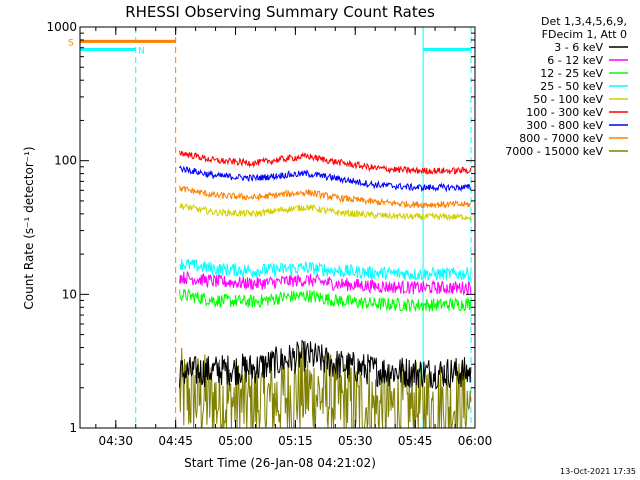 Image resolution: width=640 pixels, height=480 pixels. I want to click on y-tick-label: 1, so click(73, 428).